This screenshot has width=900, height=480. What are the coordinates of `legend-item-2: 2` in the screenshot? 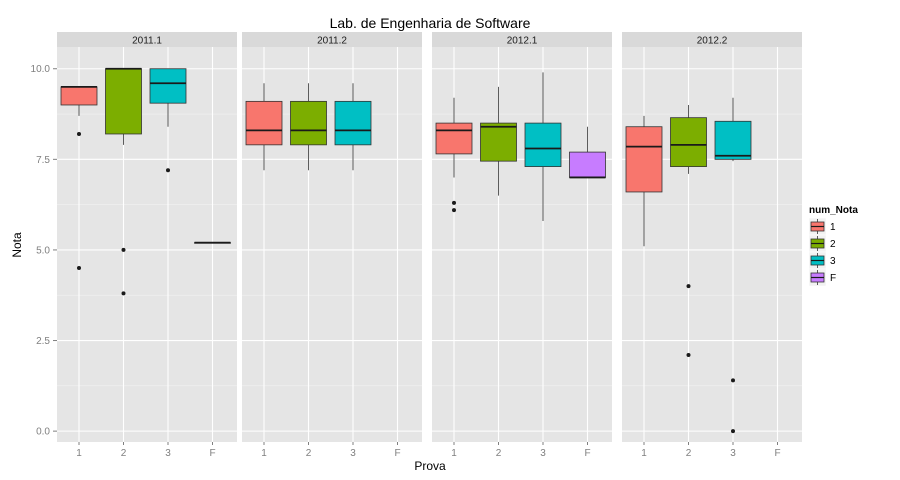 It's located at (822, 243).